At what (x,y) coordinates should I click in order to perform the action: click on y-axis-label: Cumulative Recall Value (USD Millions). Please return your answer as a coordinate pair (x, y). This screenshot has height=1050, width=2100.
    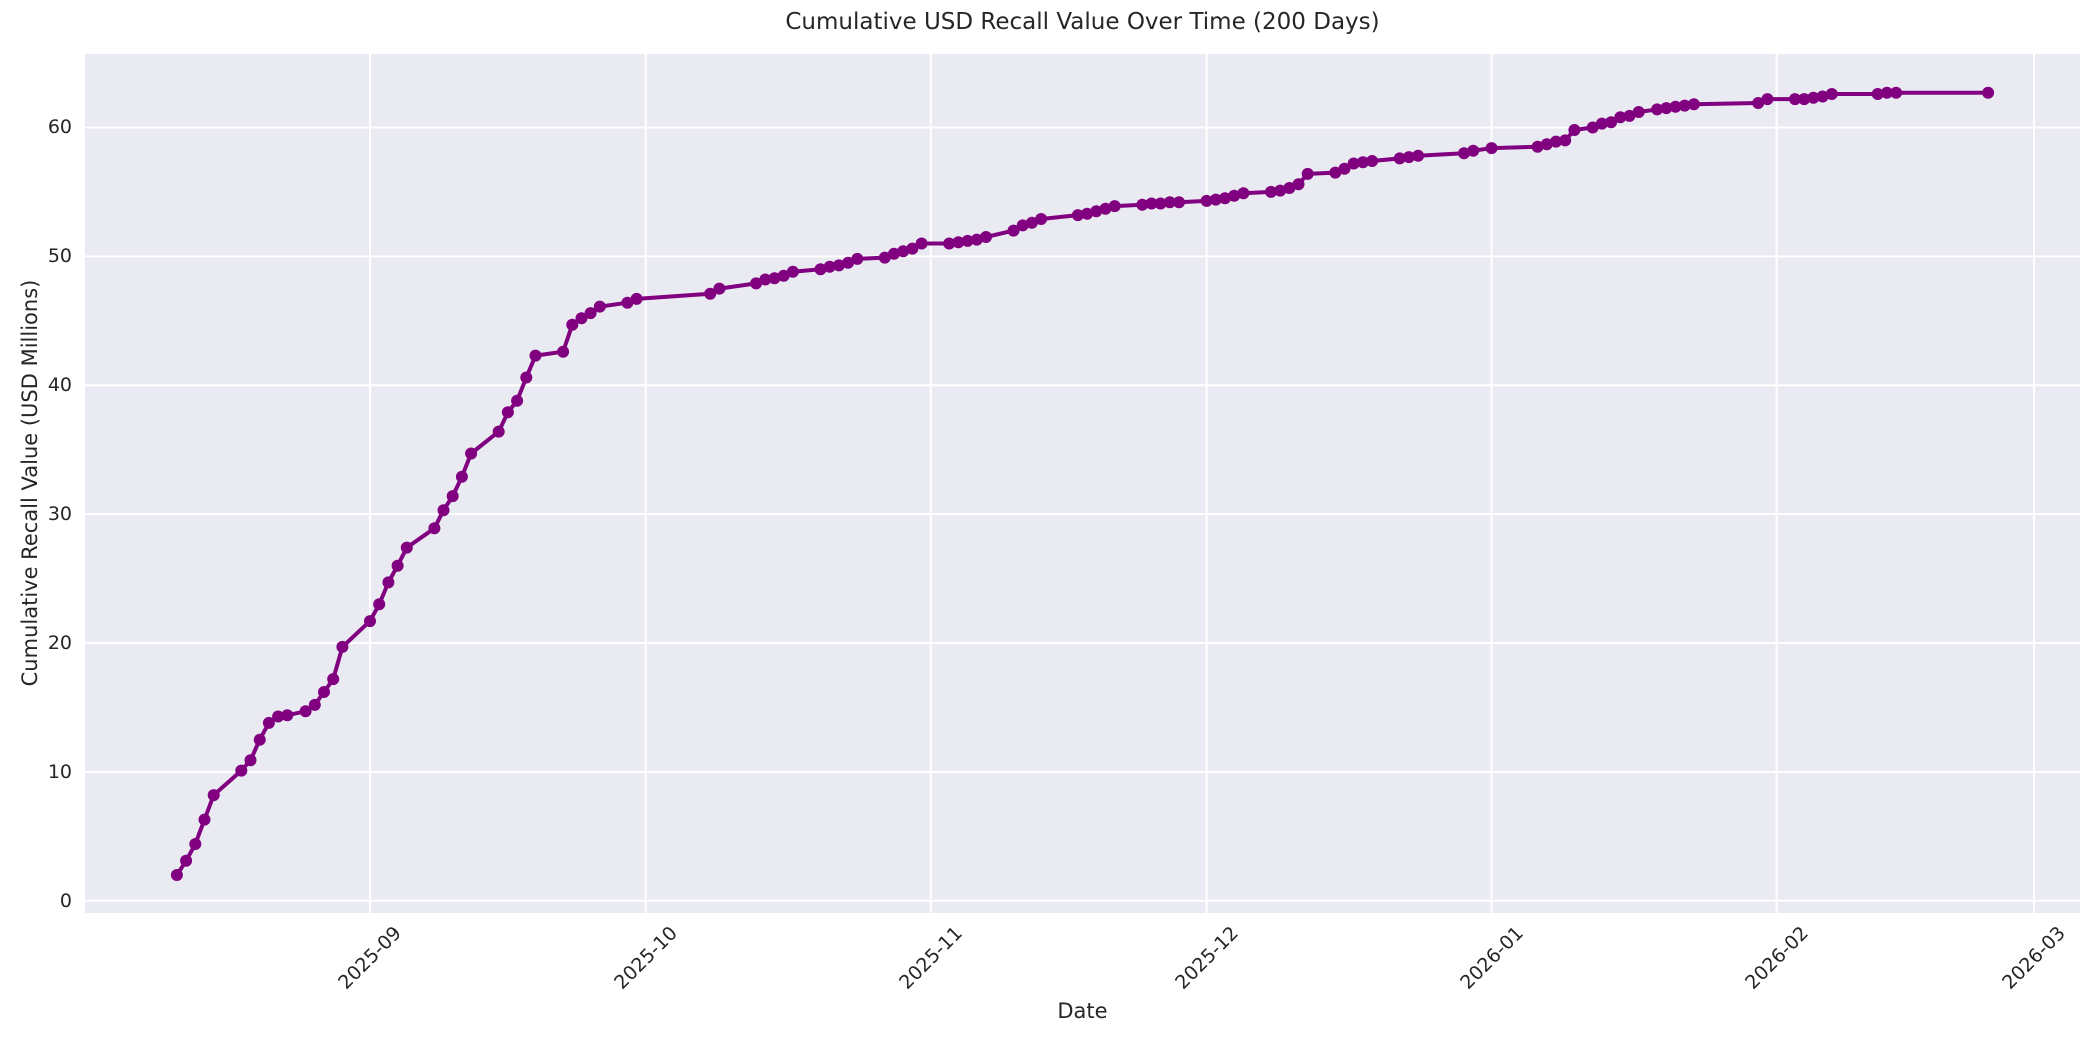
    Looking at the image, I should click on (30, 483).